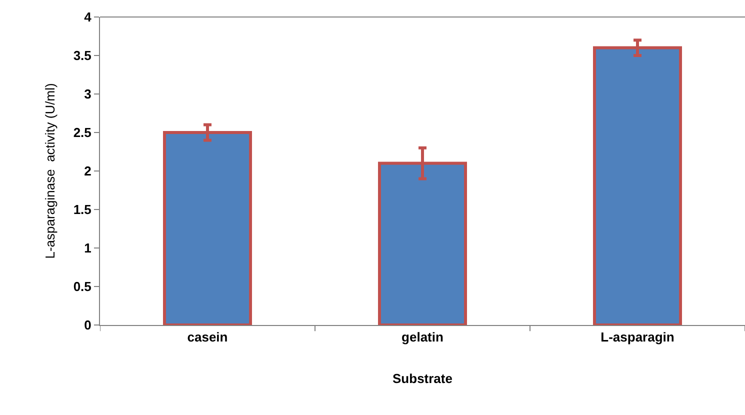 The width and height of the screenshot is (745, 415). I want to click on y-tick-label: 3.5, so click(82, 56).